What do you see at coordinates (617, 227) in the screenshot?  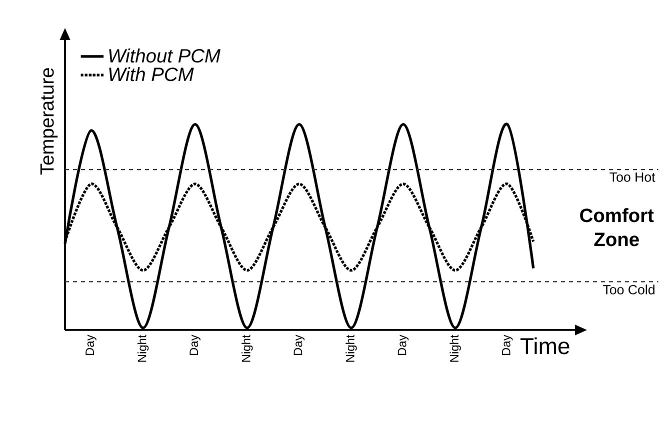 I see `text: Comfort Zone` at bounding box center [617, 227].